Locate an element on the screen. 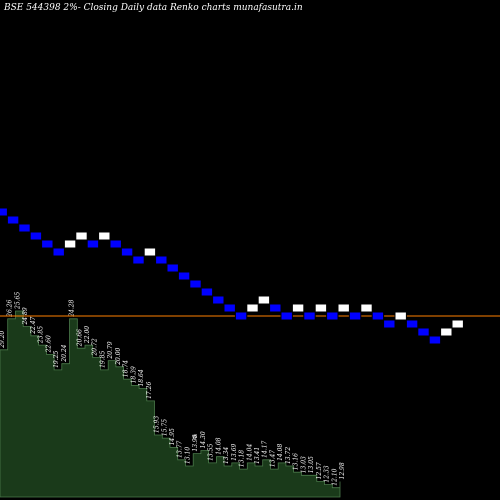 The image size is (500, 500). volume-label: 13.72 is located at coordinates (288, 455).